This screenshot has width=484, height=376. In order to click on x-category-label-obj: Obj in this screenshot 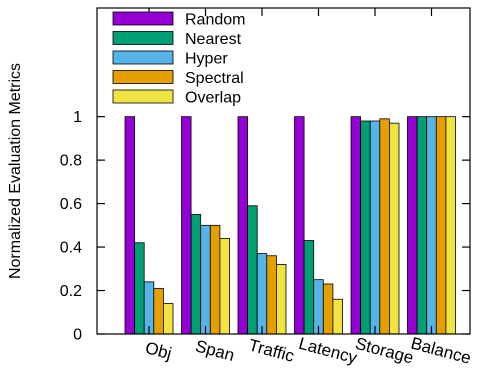, I will do `click(158, 350)`.